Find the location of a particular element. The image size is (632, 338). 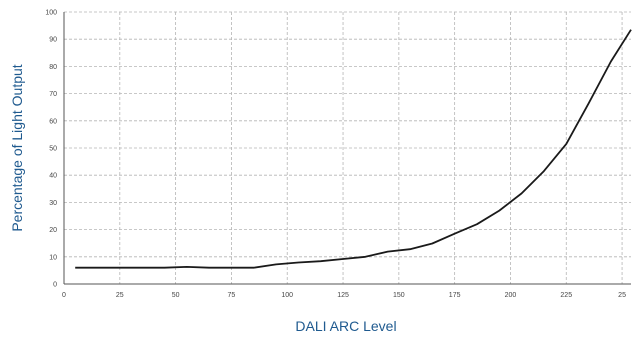

y-tick-label: 20 is located at coordinates (53, 230).